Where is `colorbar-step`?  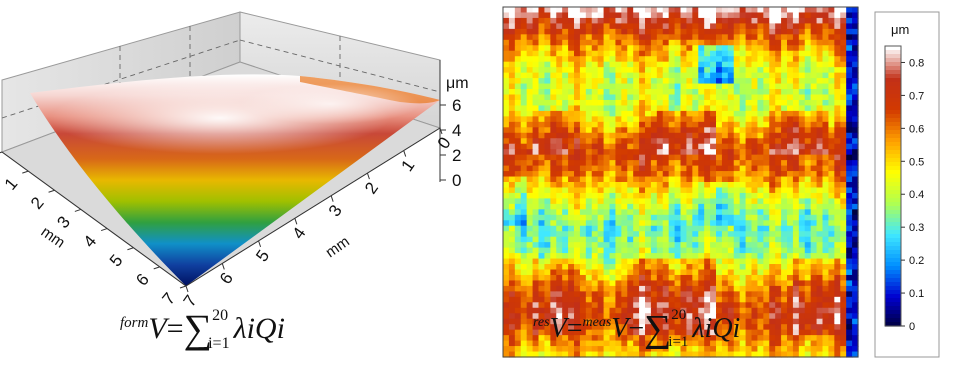 colorbar-step is located at coordinates (893, 256).